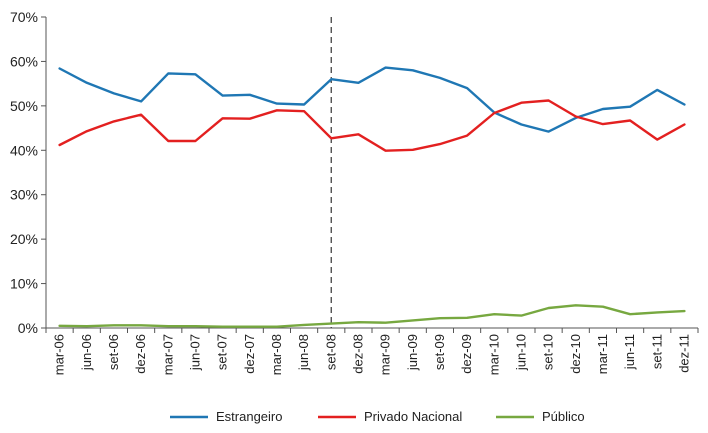 The width and height of the screenshot is (708, 433). What do you see at coordinates (113, 352) in the screenshot?
I see `x-tick-label: set-06` at bounding box center [113, 352].